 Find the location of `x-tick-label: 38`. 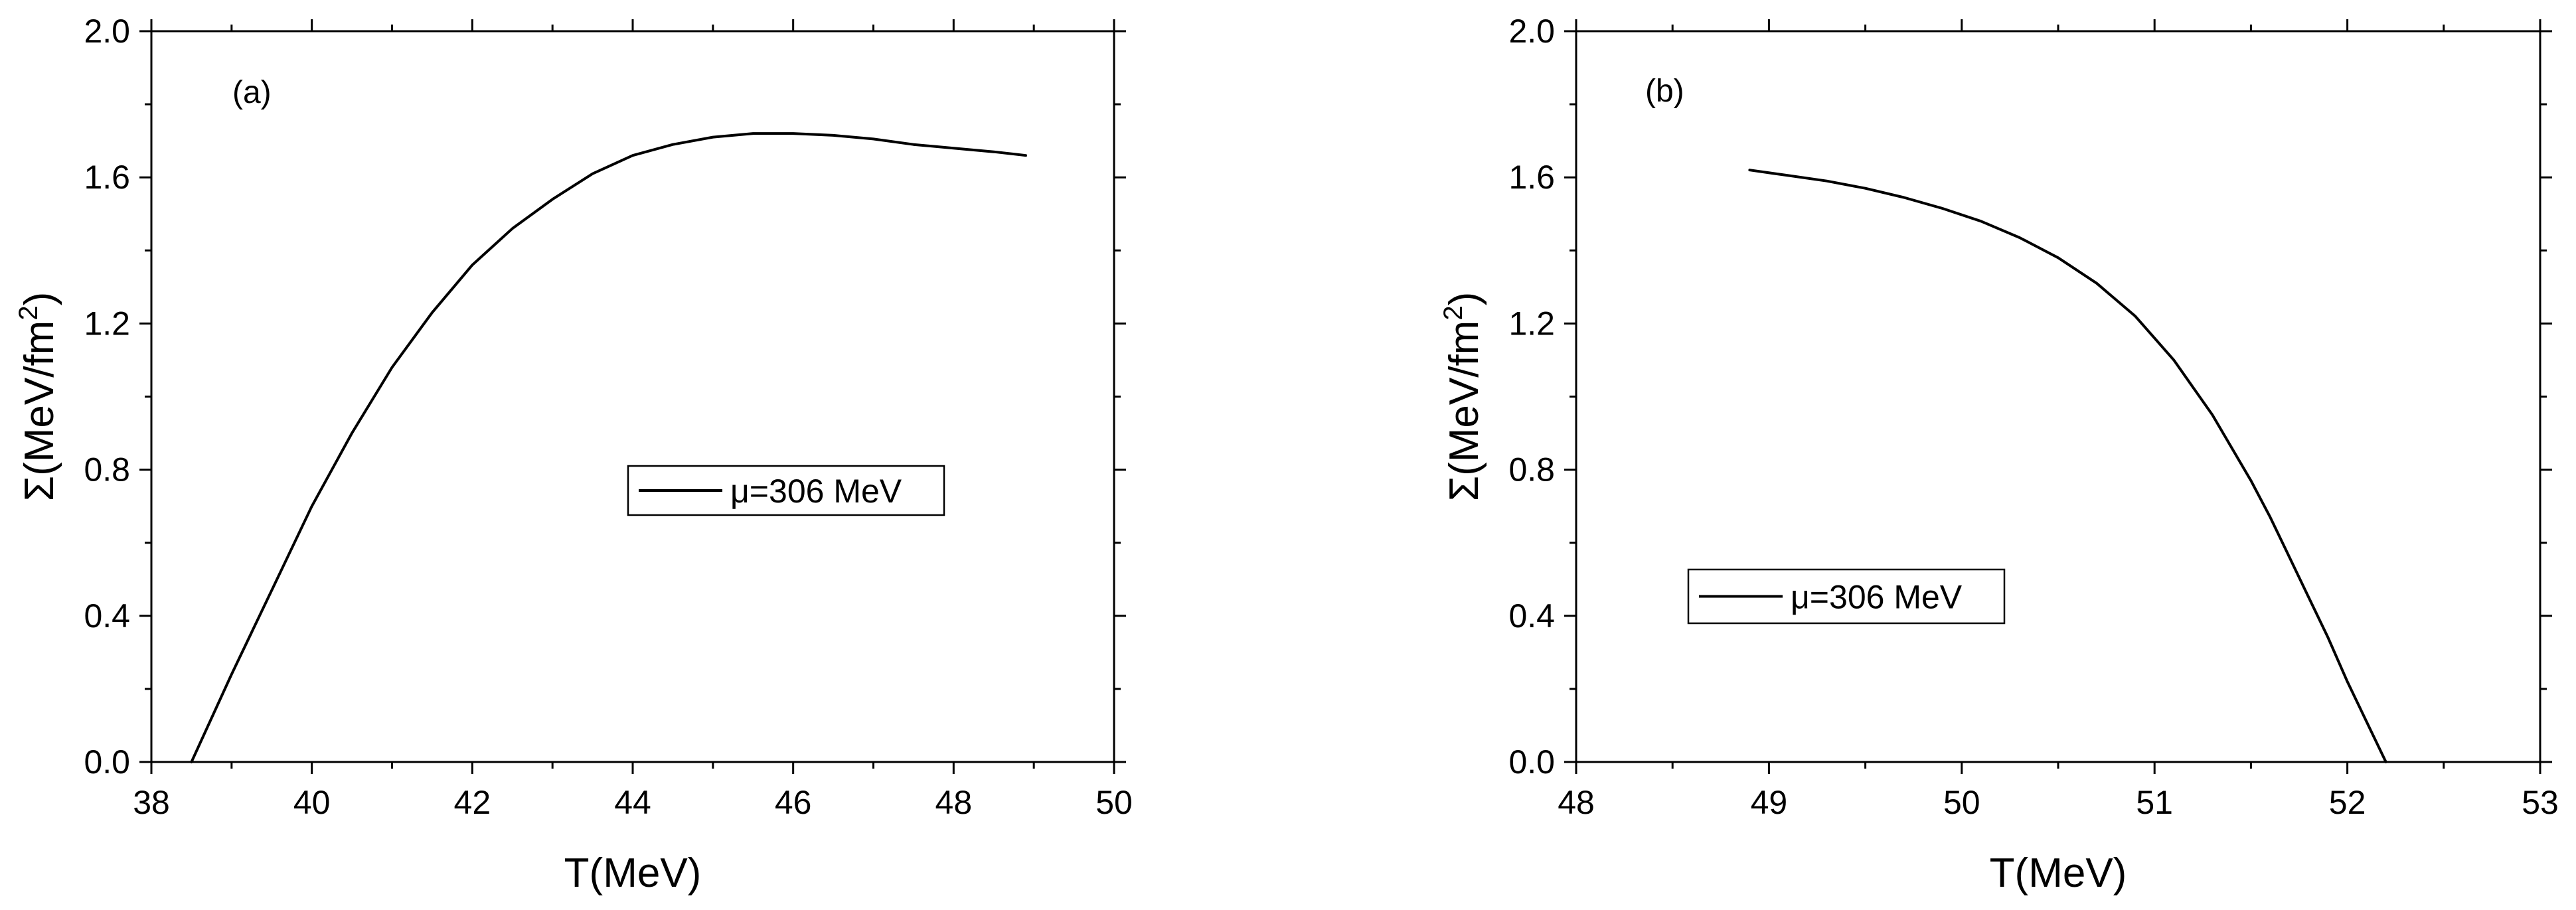

x-tick-label: 38 is located at coordinates (151, 803).